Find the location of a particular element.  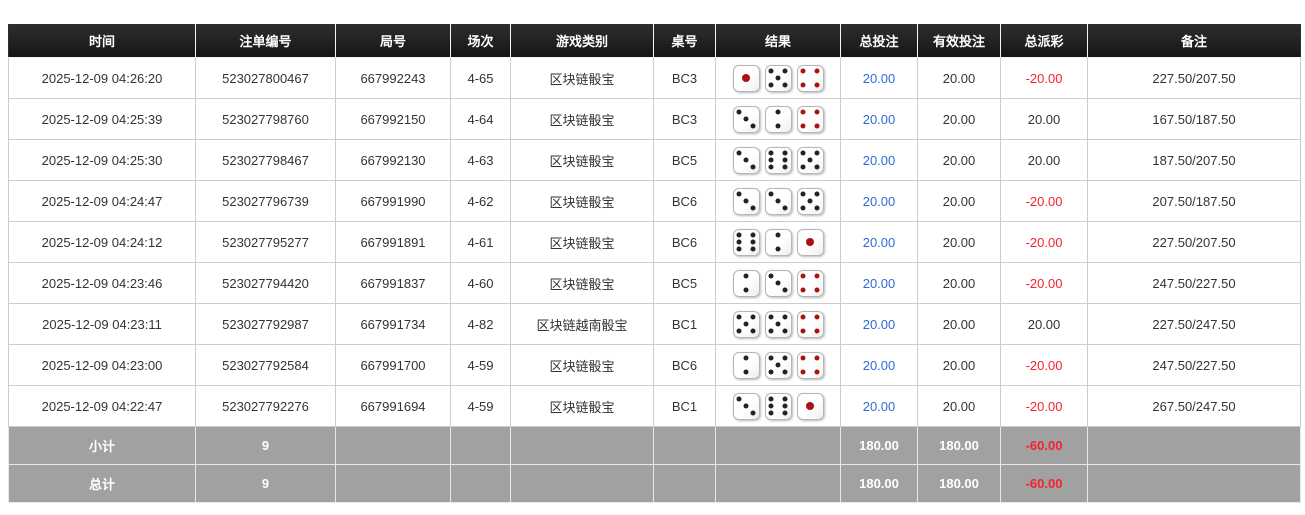

cell-session: 4-59 is located at coordinates (480, 406).